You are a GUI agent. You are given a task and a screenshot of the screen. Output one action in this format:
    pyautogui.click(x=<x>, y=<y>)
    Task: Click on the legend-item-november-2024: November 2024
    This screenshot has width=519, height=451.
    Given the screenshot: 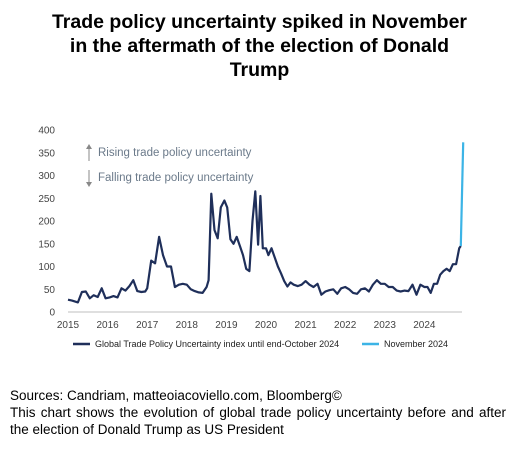 What is the action you would take?
    pyautogui.click(x=405, y=344)
    